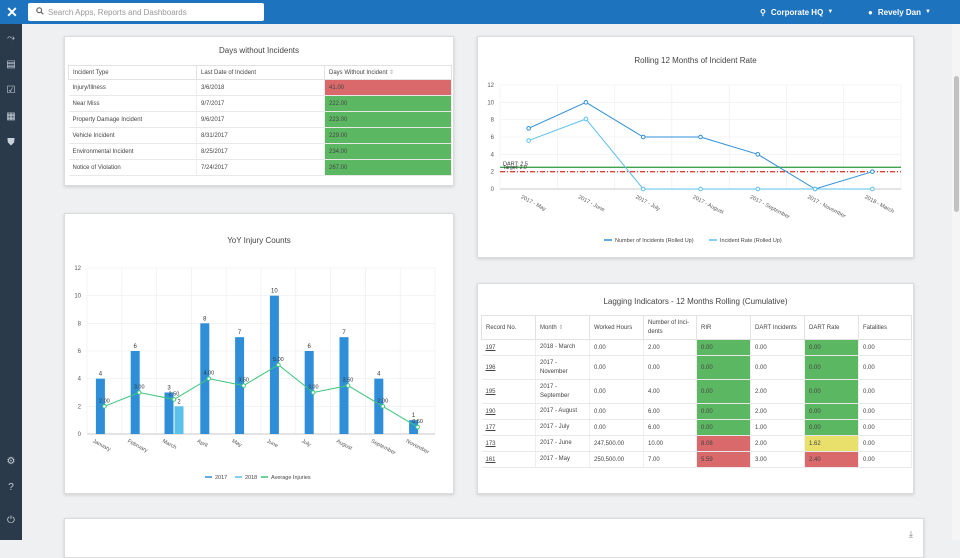 The width and height of the screenshot is (960, 558). What do you see at coordinates (490, 391) in the screenshot?
I see `record-link: 195` at bounding box center [490, 391].